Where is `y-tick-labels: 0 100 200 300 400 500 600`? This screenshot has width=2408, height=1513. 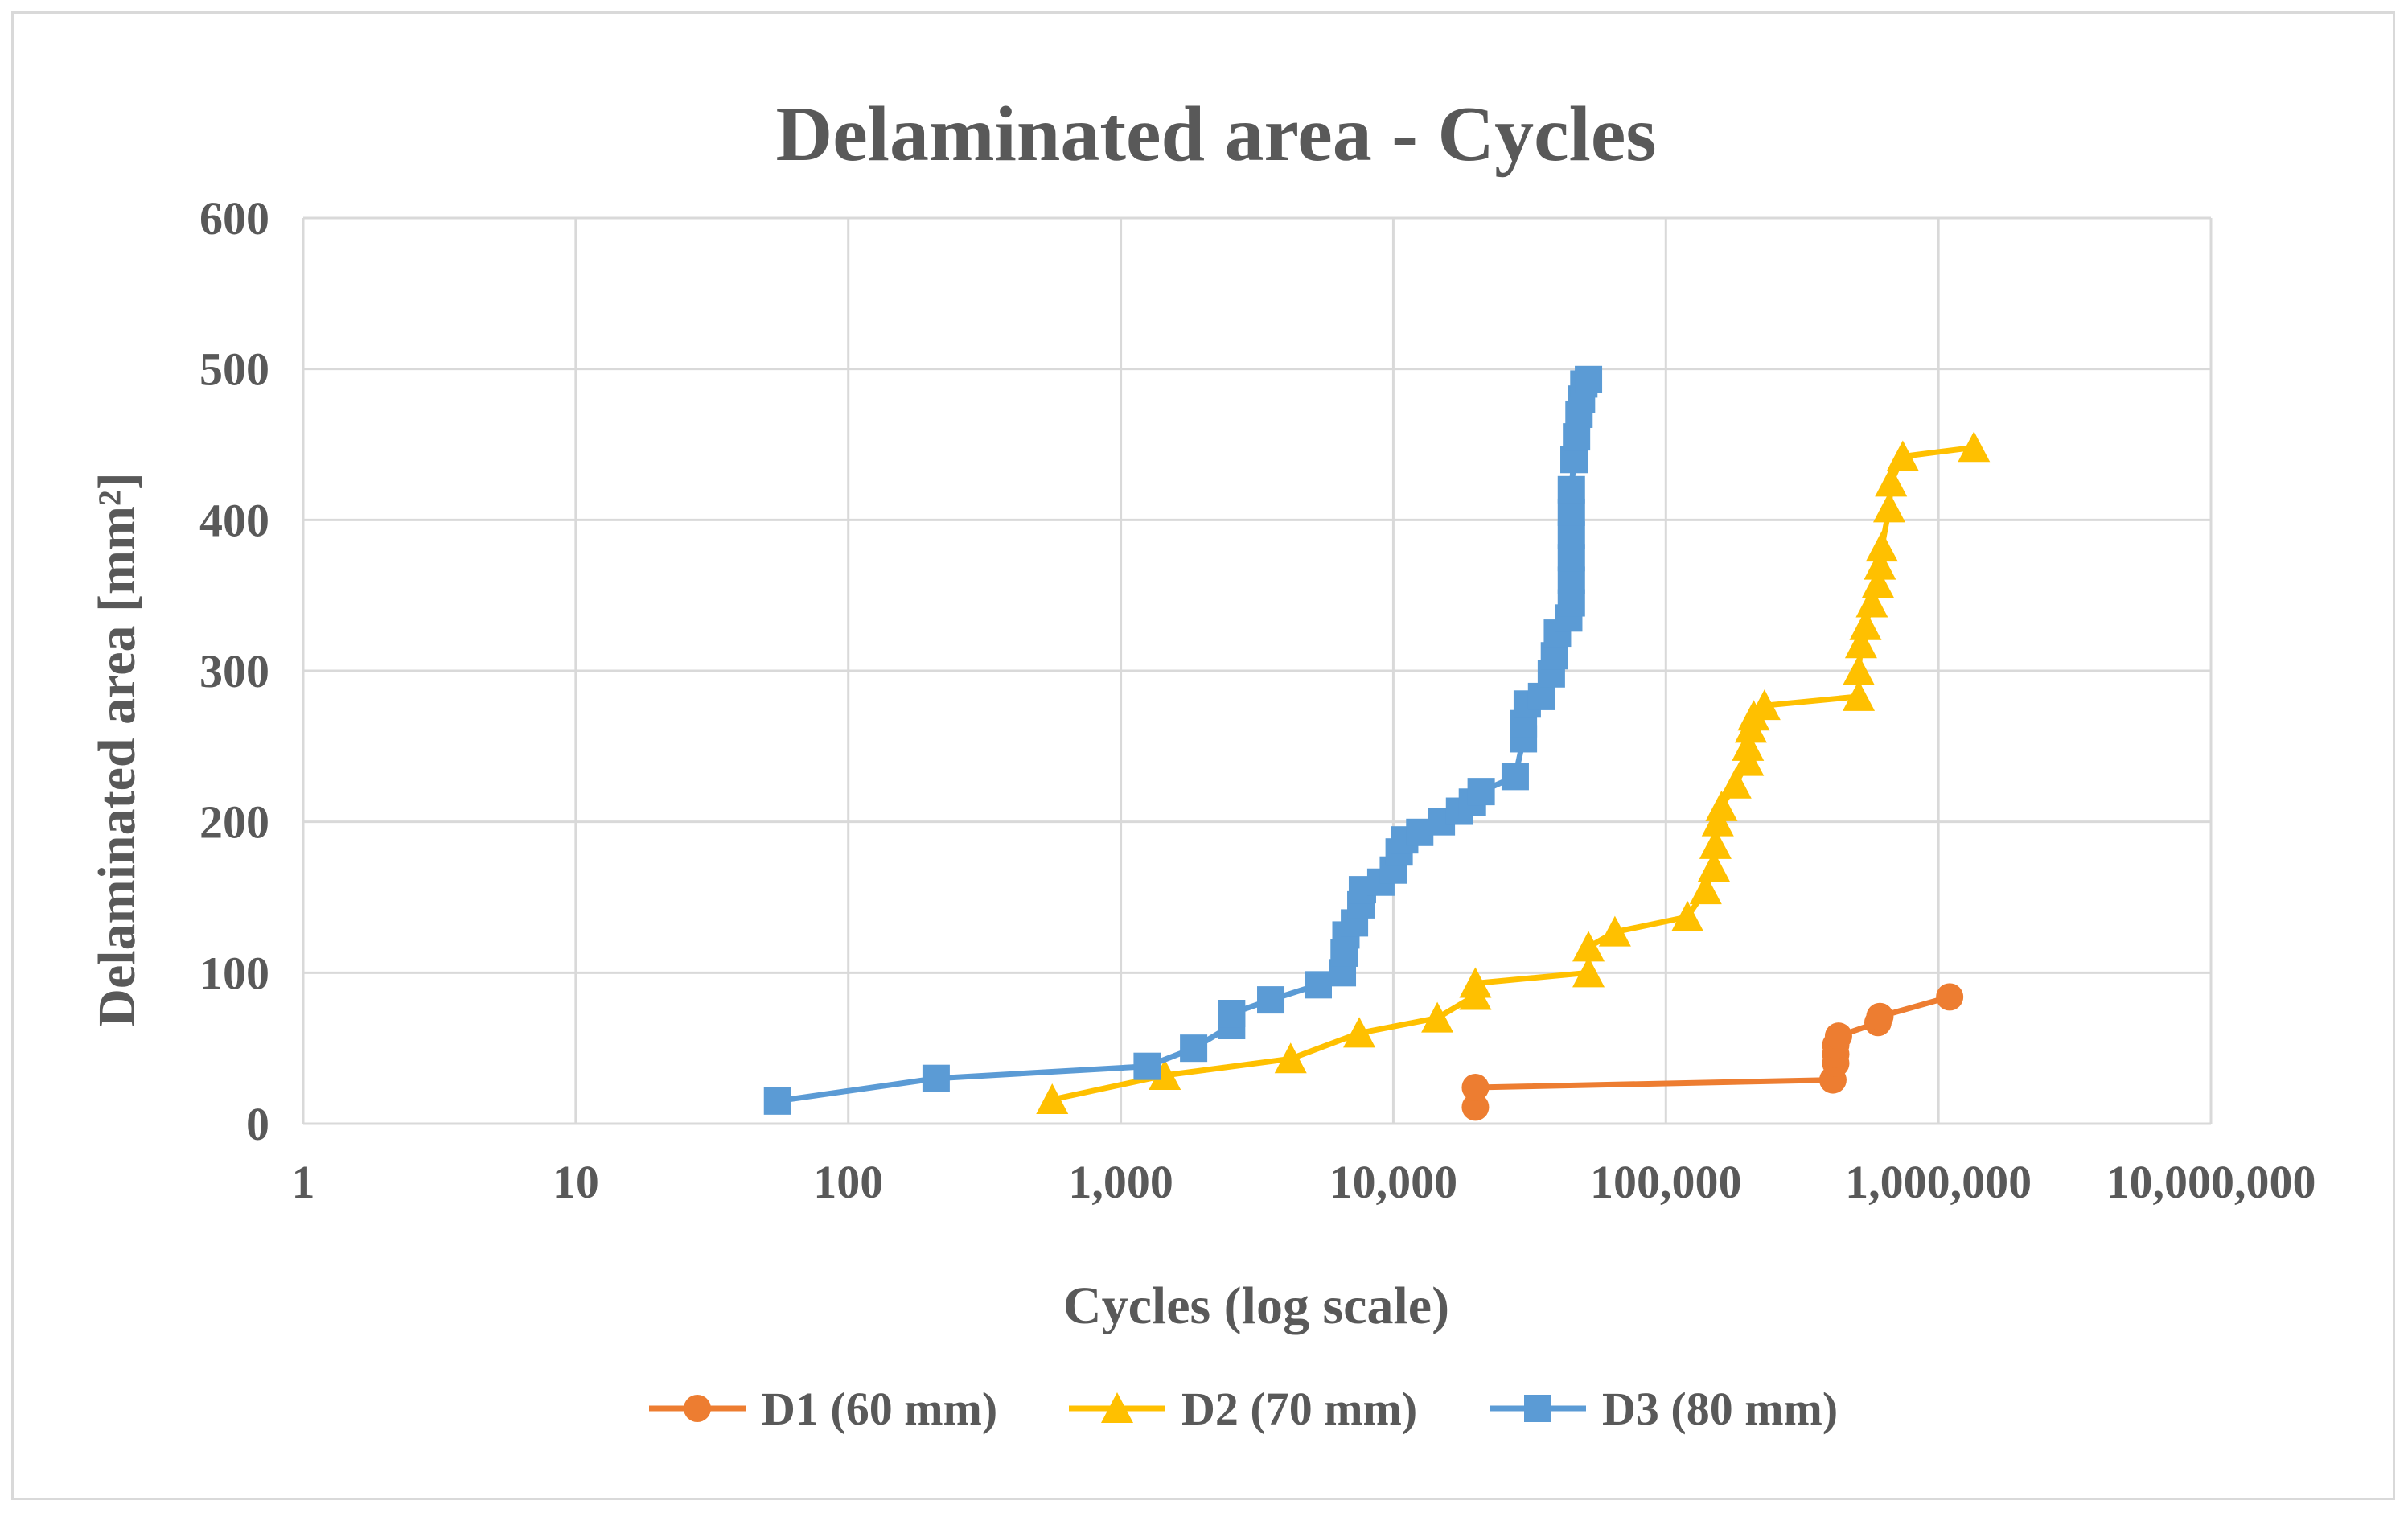 y-tick-labels: 0 100 200 300 400 500 600 is located at coordinates (234, 671).